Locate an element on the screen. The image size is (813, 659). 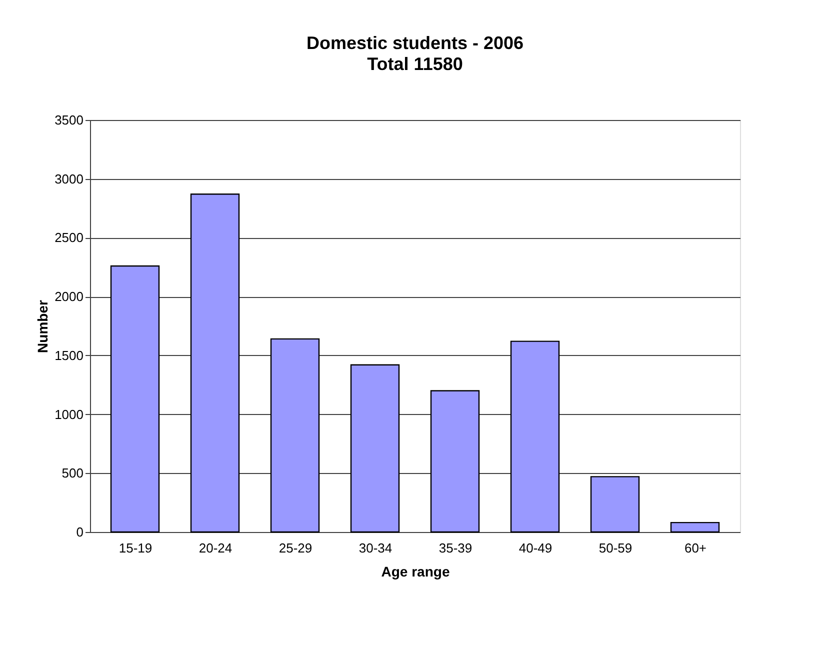
x-tick-label: 20-24 is located at coordinates (215, 548).